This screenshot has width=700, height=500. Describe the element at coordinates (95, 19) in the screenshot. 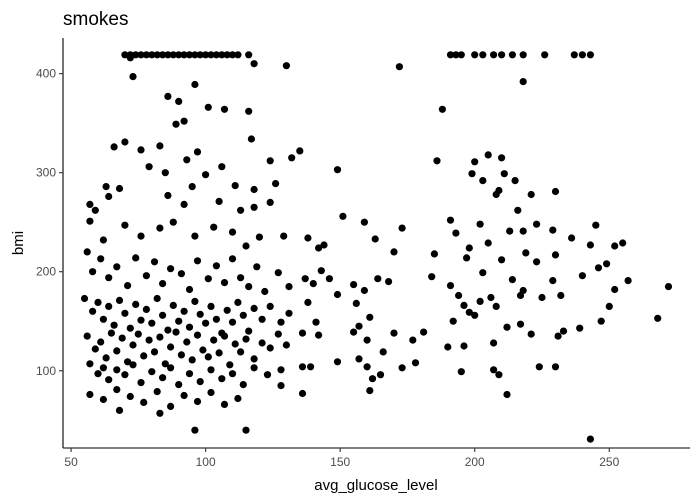

I see `chart-title: smokes` at that location.